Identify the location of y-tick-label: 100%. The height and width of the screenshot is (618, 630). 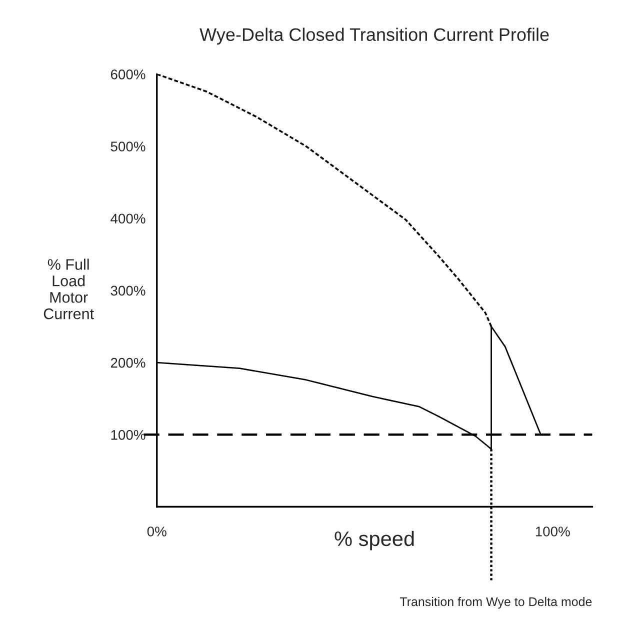
(128, 435).